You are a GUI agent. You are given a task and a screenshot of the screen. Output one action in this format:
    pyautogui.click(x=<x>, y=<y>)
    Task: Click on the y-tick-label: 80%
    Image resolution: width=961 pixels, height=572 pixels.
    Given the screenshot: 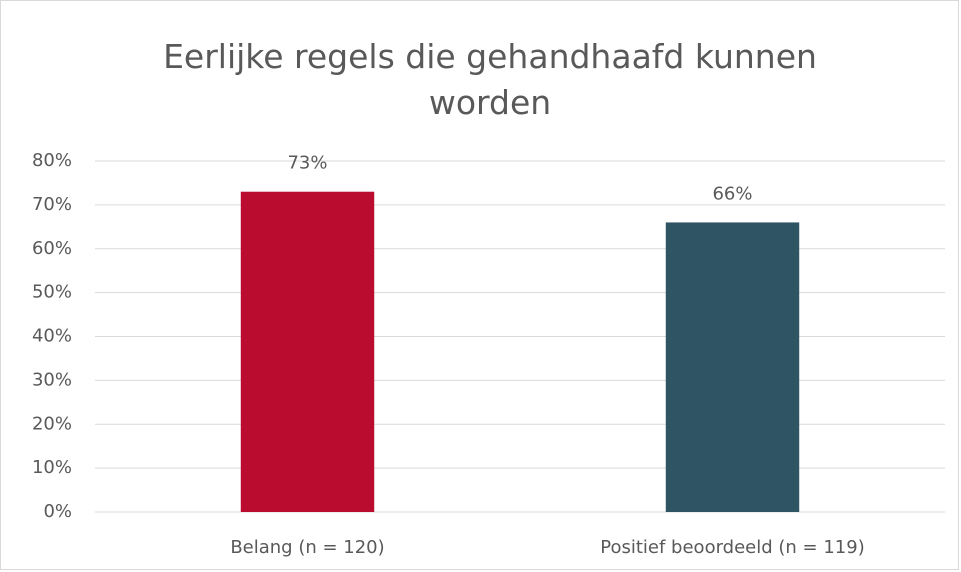 What is the action you would take?
    pyautogui.click(x=52, y=160)
    